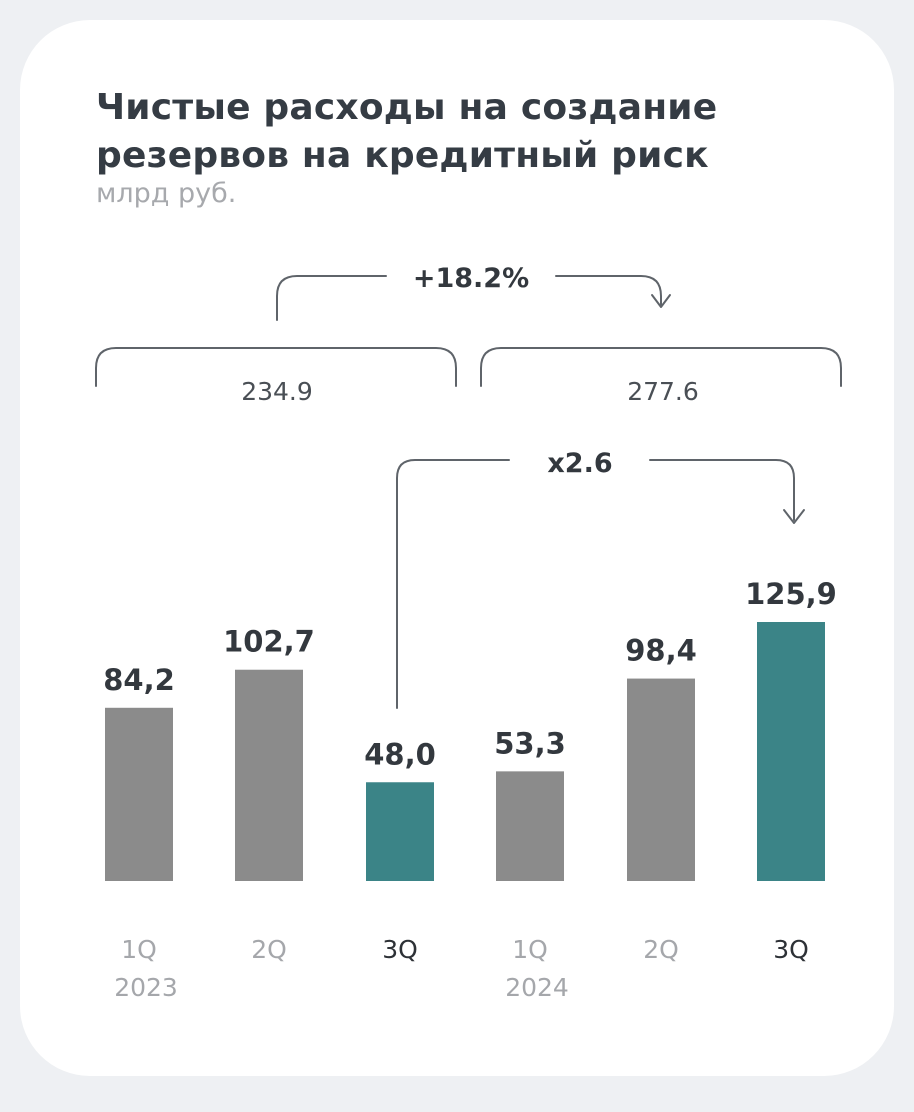 The image size is (914, 1112). I want to click on group-brace-2023, so click(276, 367).